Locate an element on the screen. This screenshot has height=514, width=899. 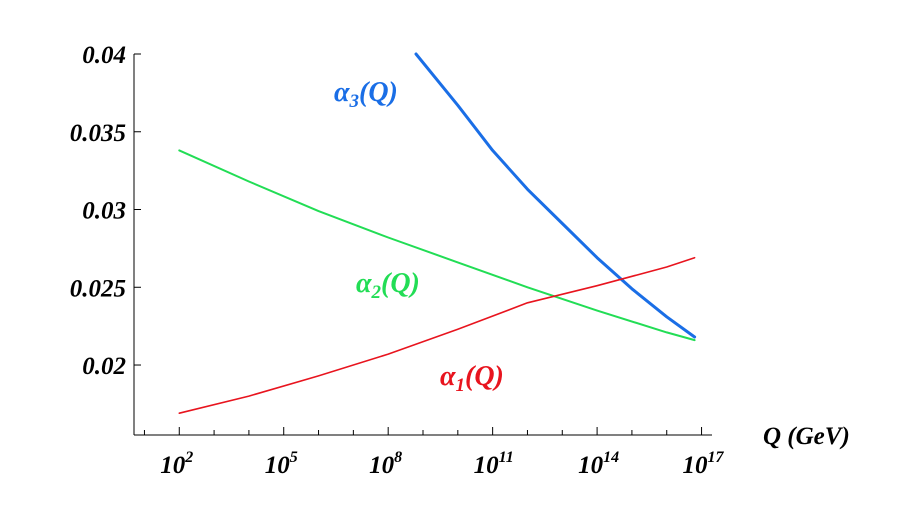
x-tick-label: 10⁸ is located at coordinates (385, 464).